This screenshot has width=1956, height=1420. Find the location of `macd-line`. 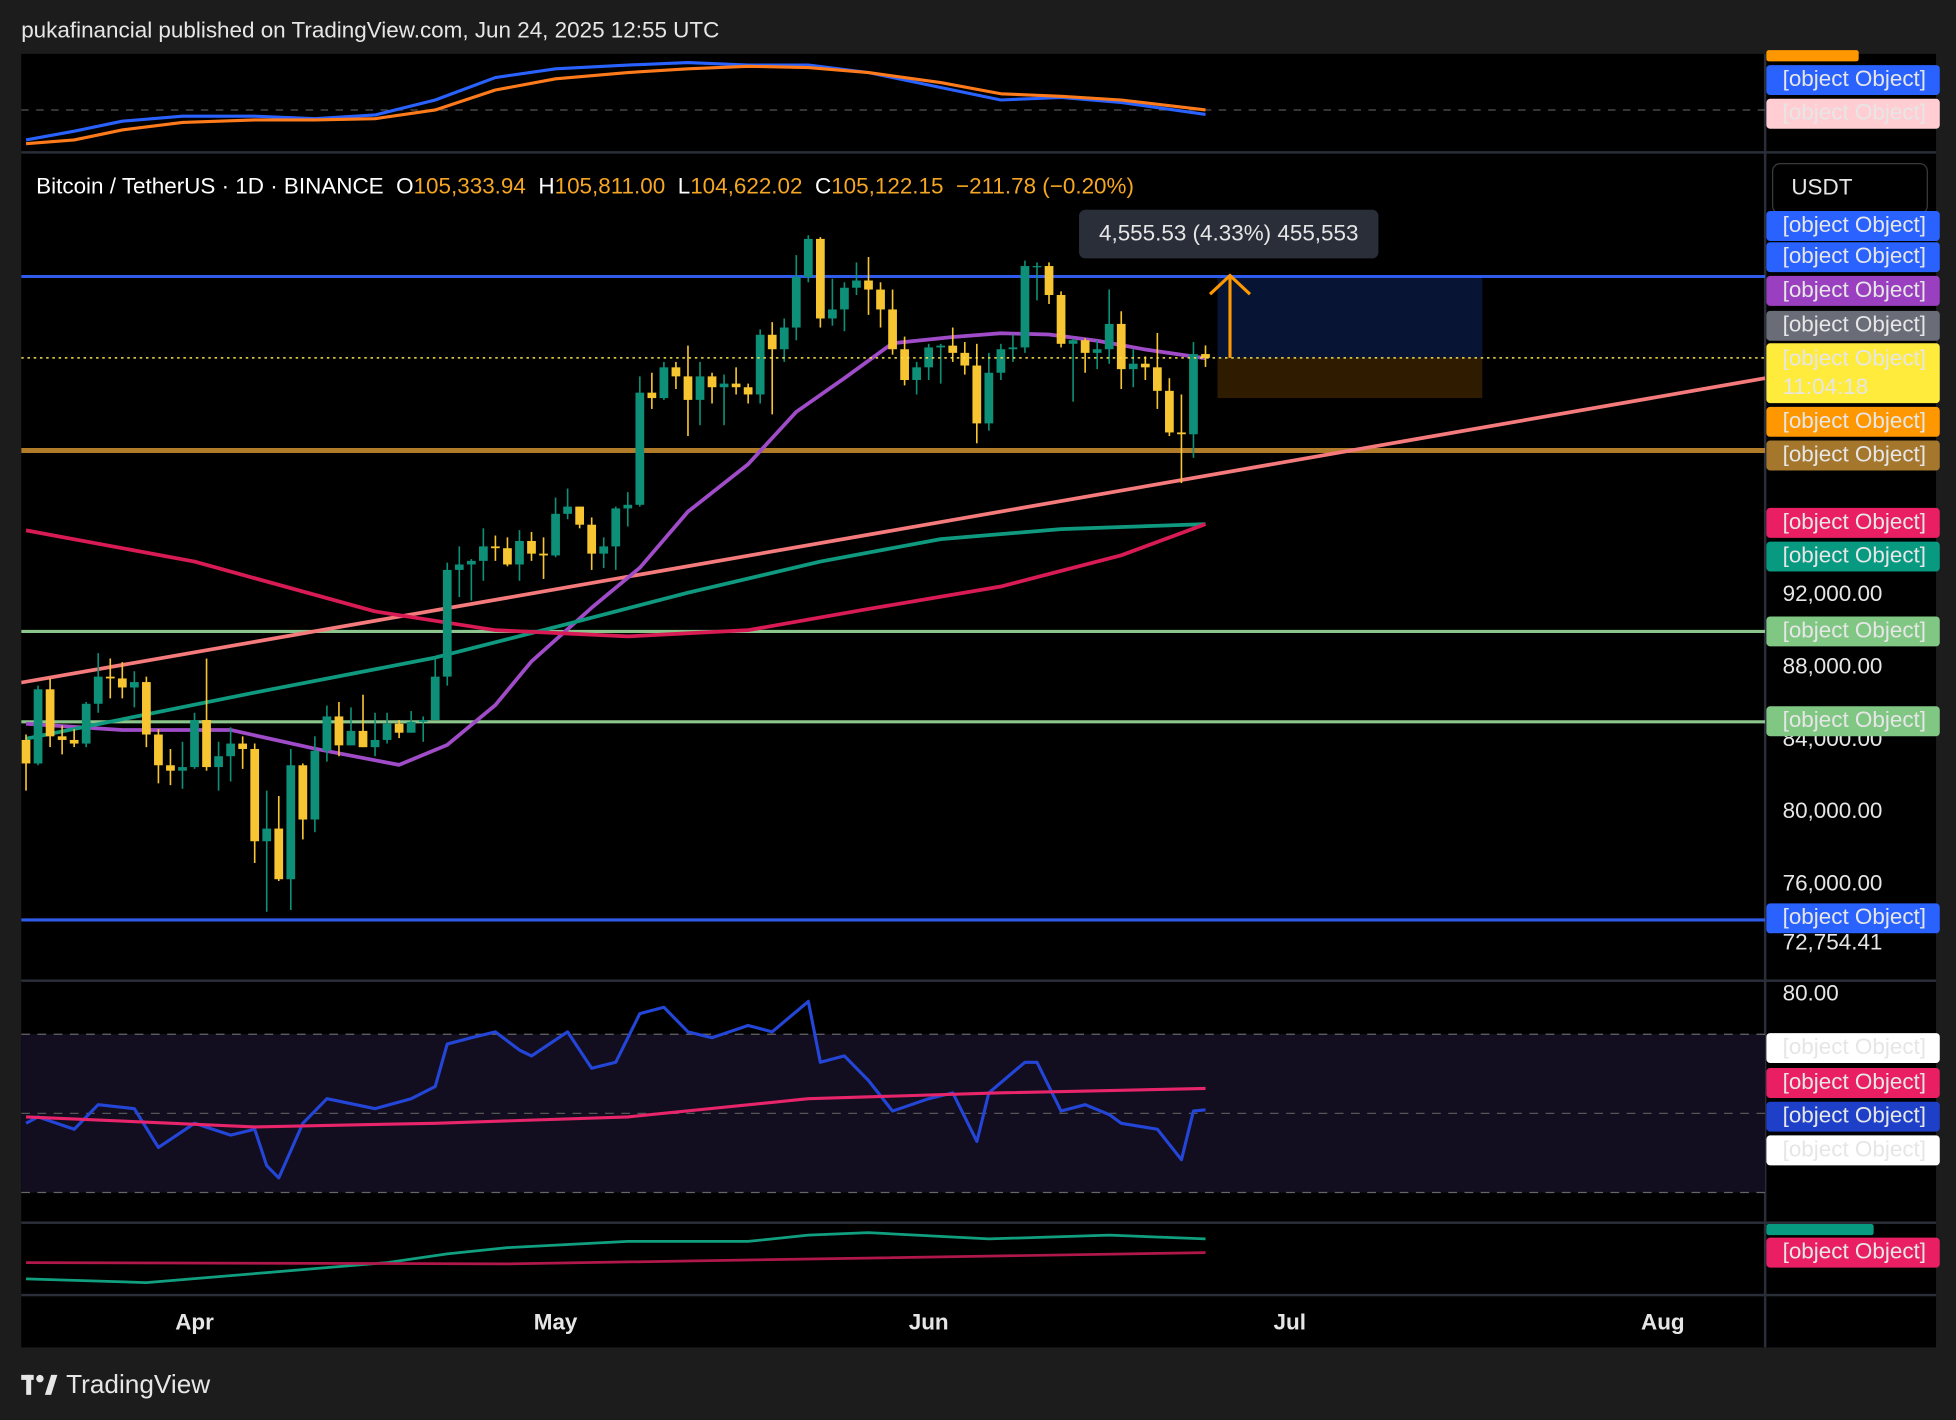

macd-line is located at coordinates (615, 101).